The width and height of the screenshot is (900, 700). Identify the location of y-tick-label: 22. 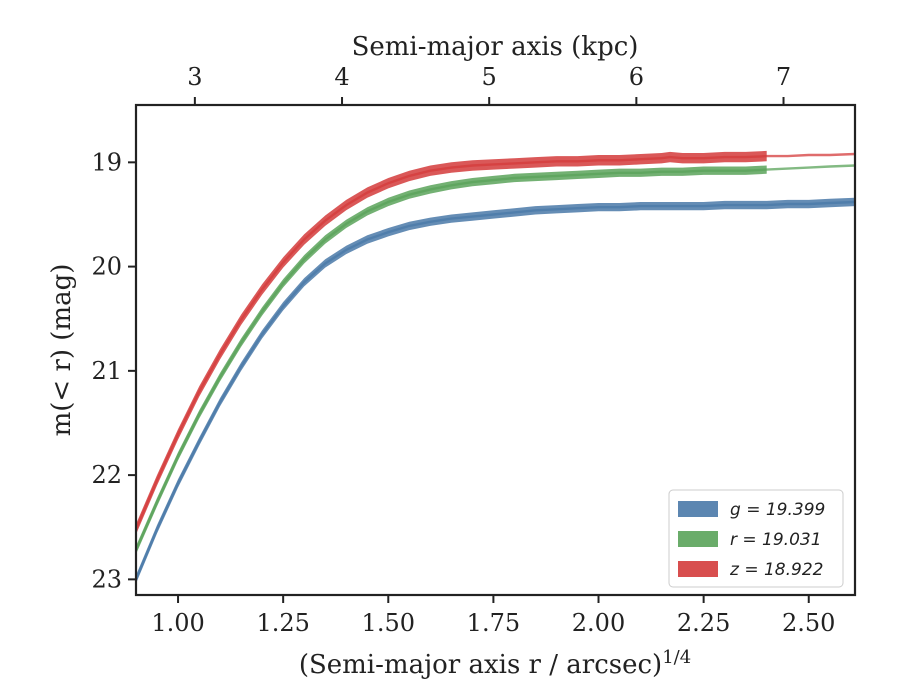
(106, 475).